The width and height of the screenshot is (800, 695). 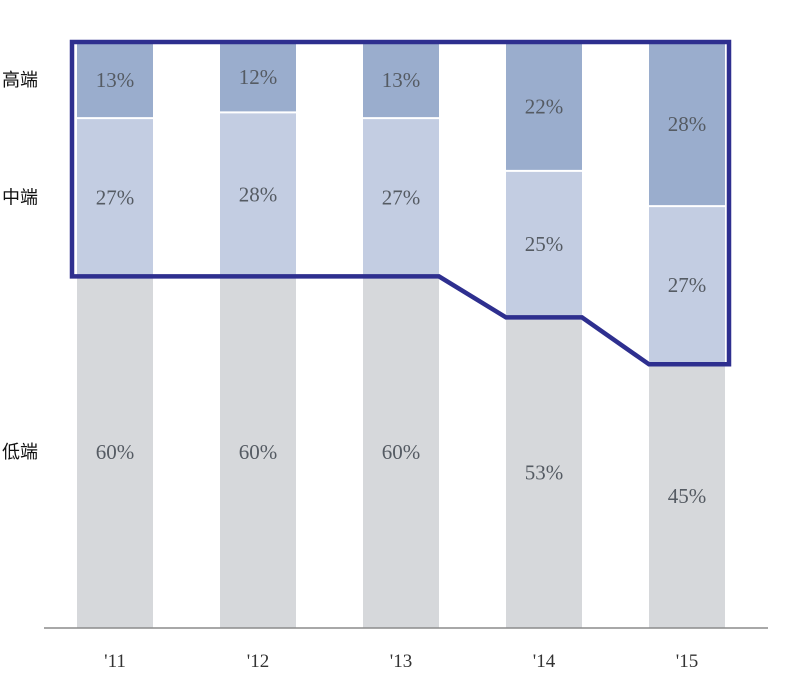 I want to click on data-label: 53%, so click(x=544, y=473).